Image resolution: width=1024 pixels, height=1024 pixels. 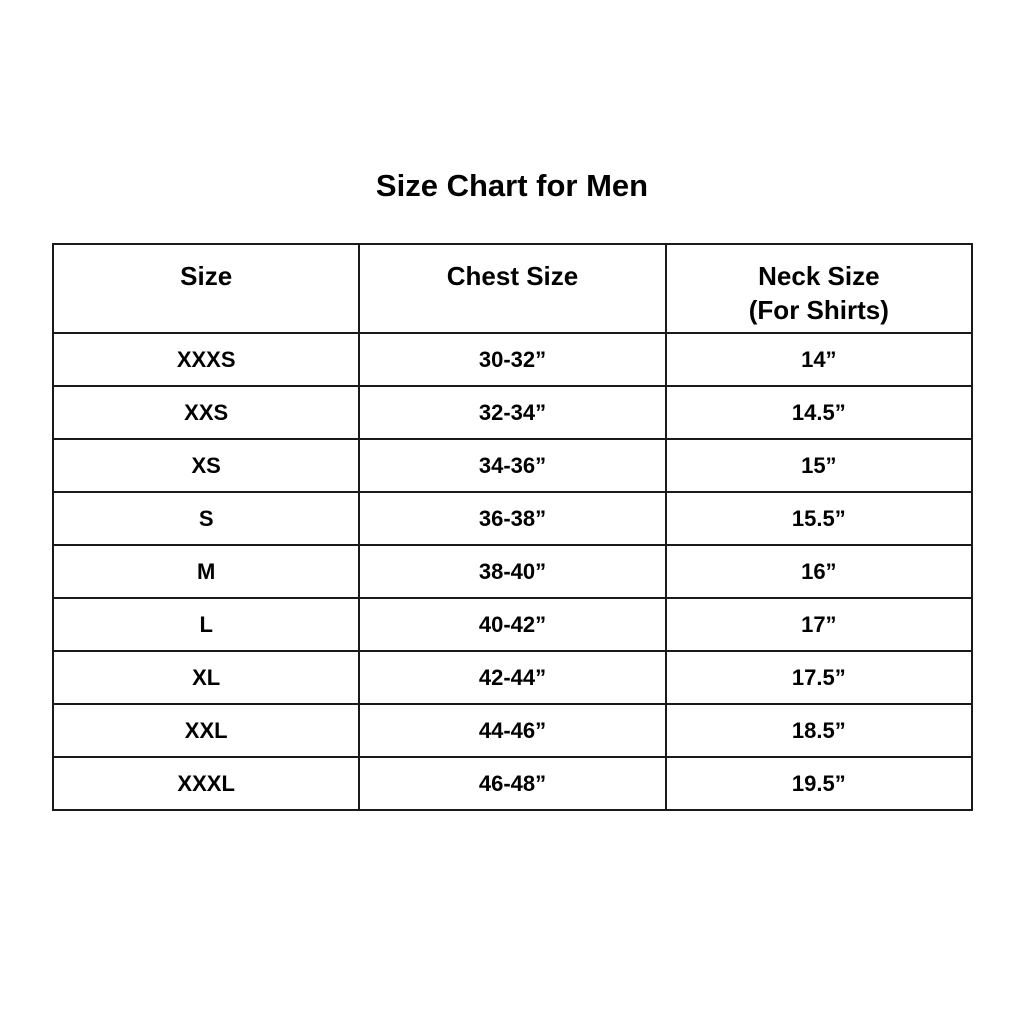 I want to click on table-row: XXXS 30-32” 14”, so click(x=512, y=359).